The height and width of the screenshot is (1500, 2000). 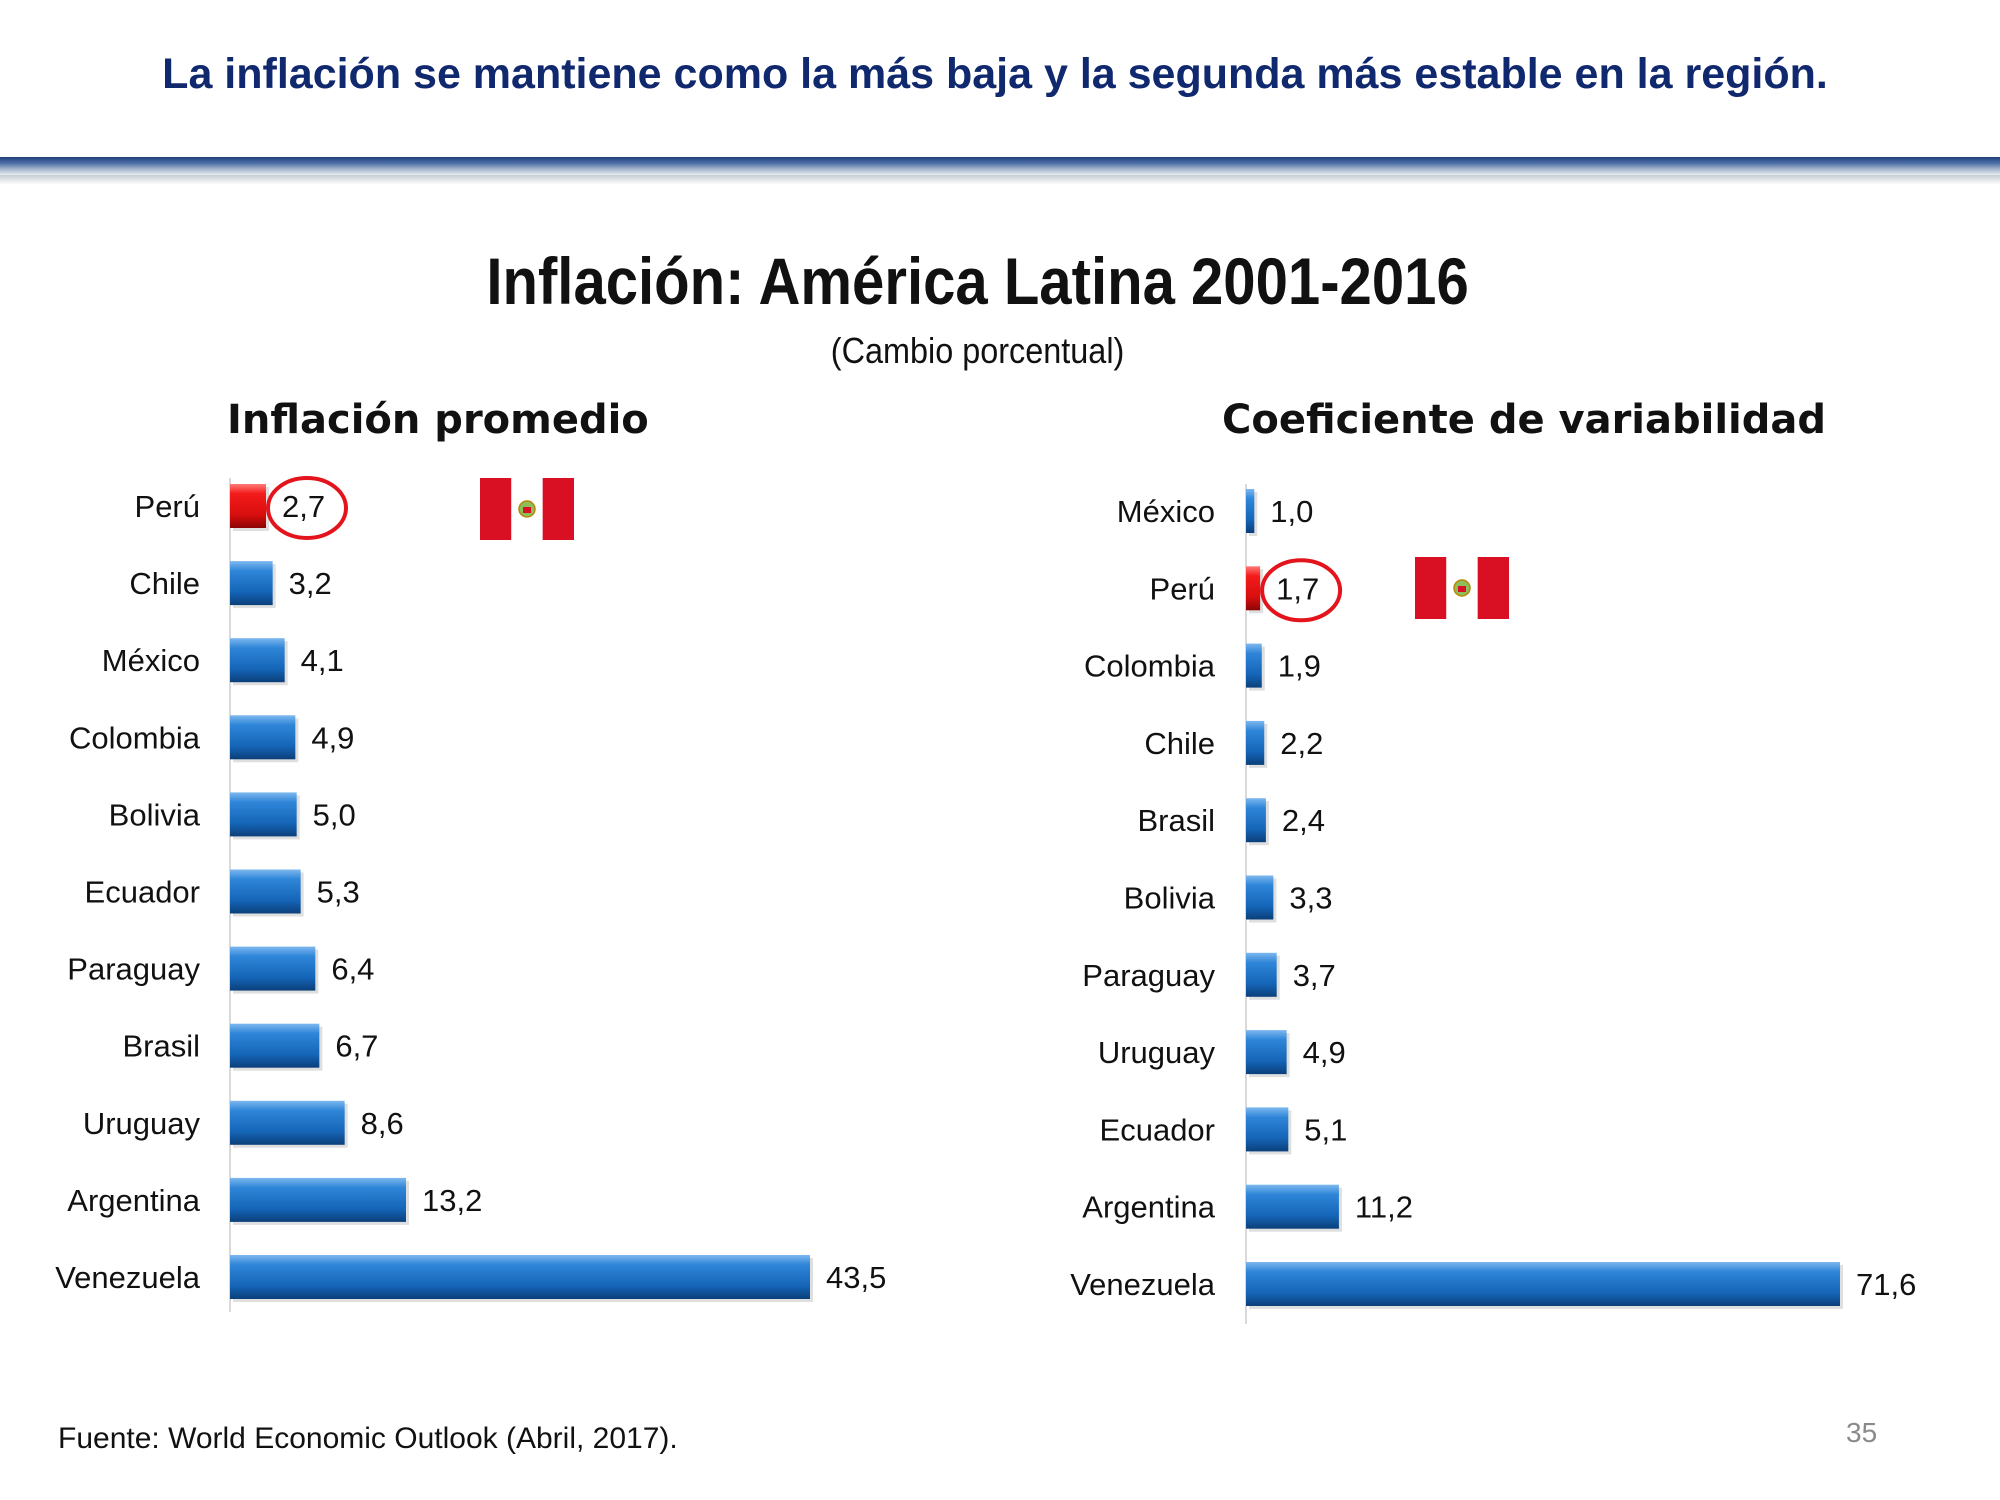 I want to click on left-category-label-bolivia: Bolivia, so click(x=155, y=814).